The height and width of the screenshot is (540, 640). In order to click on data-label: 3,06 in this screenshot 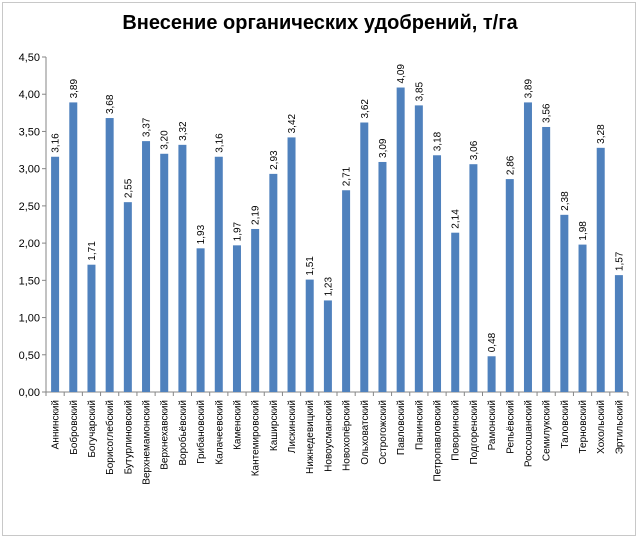, I will do `click(474, 150)`.